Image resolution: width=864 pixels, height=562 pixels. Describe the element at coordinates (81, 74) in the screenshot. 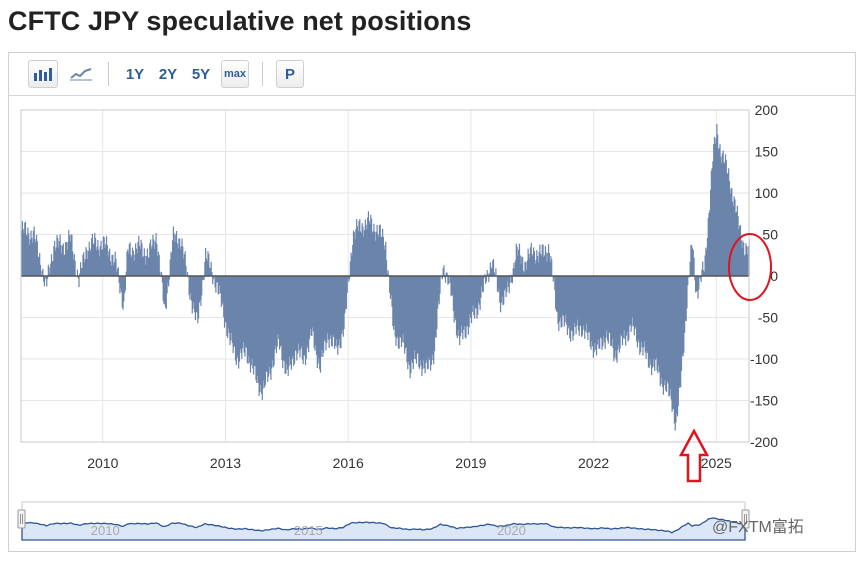

I see `line-chart-button` at that location.